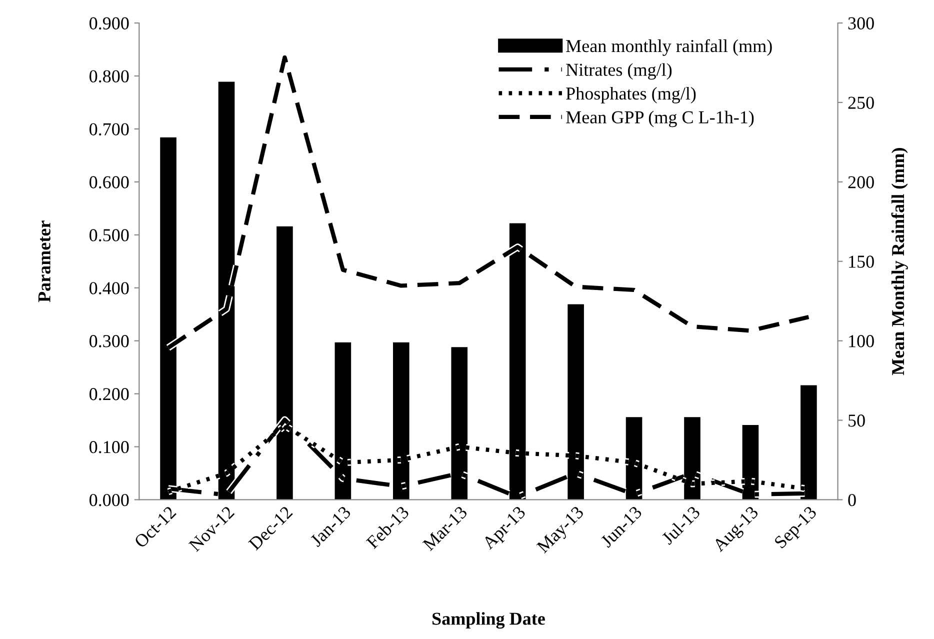  What do you see at coordinates (109, 341) in the screenshot?
I see `y-tick-label: 0.300` at bounding box center [109, 341].